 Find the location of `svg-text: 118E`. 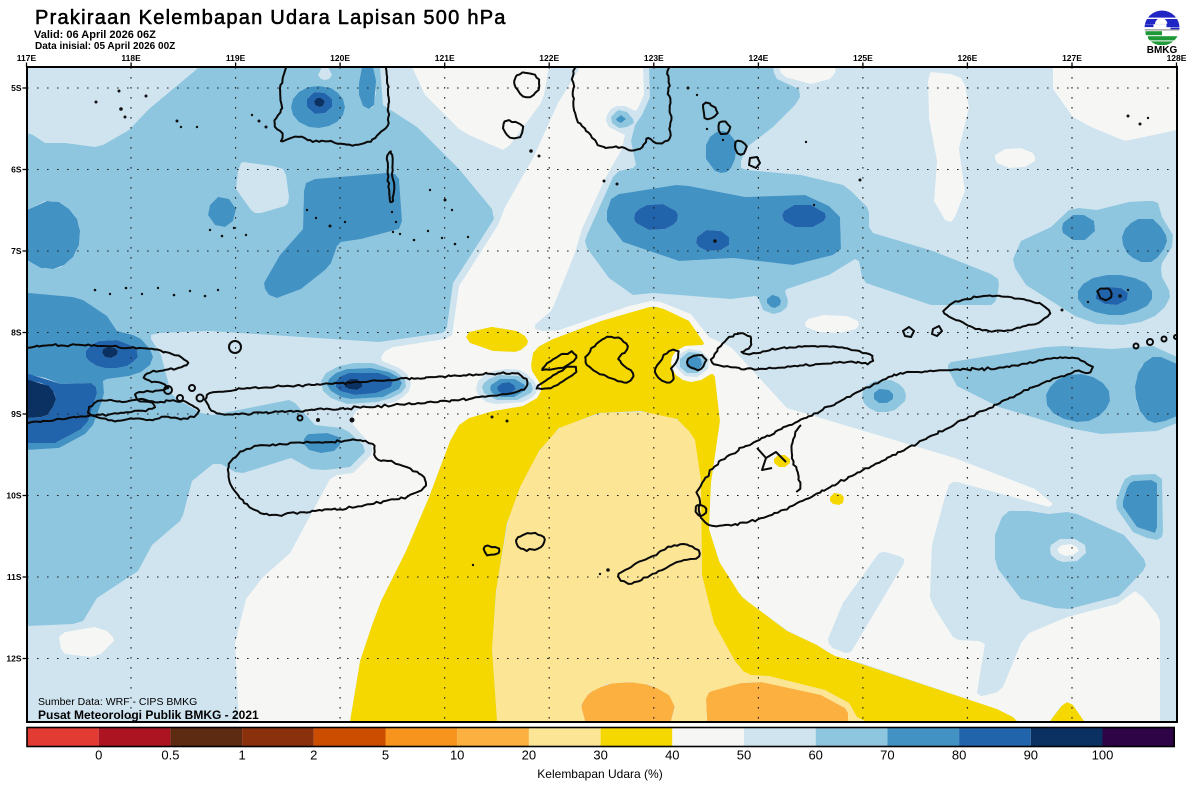

svg-text: 118E is located at coordinates (131, 58).